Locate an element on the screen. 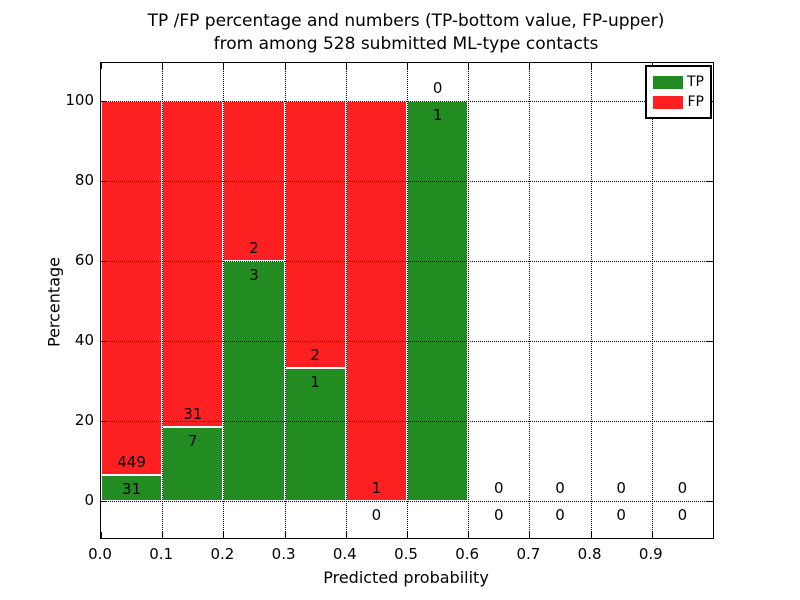 The height and width of the screenshot is (600, 800). tp-count-label-0.4: 0 is located at coordinates (376, 515).